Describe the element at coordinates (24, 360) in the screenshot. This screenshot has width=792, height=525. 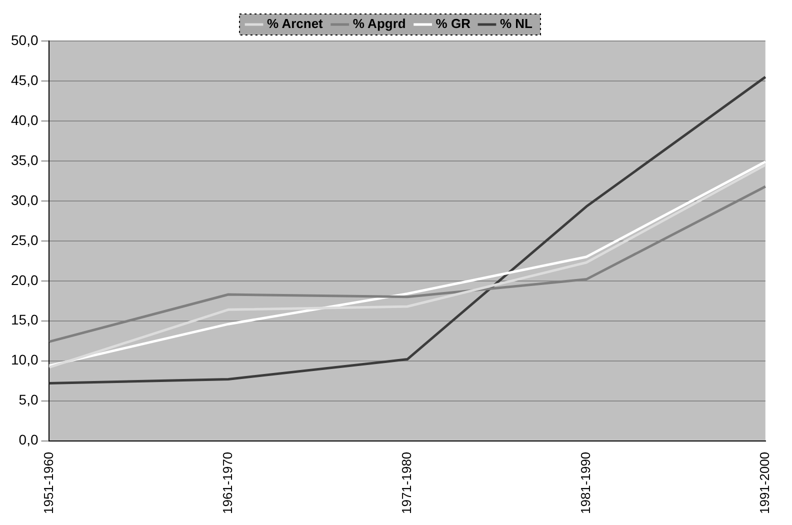
I see `y-tick-label: 10,0` at that location.